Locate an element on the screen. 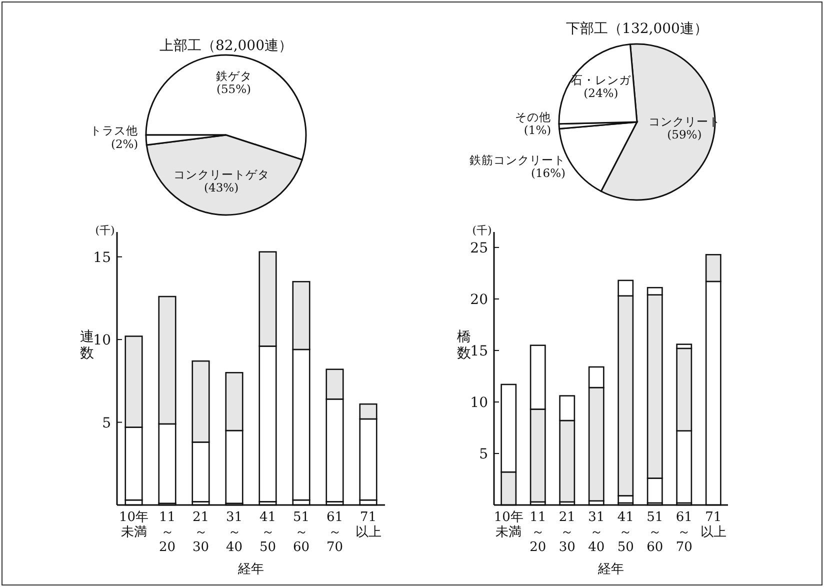 This screenshot has width=824, height=587. ytick: 25 is located at coordinates (479, 248).